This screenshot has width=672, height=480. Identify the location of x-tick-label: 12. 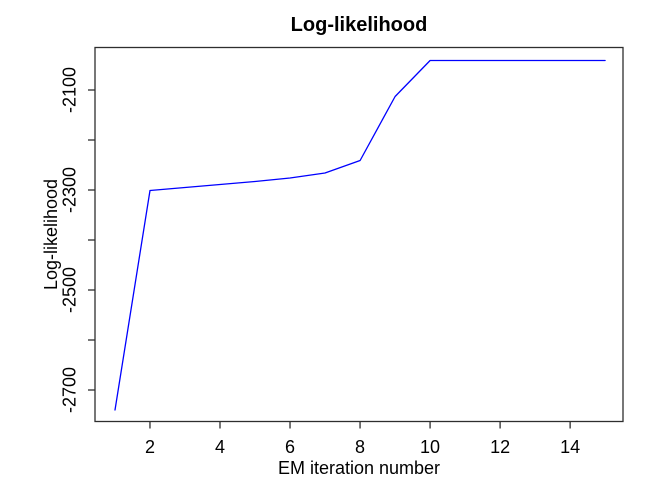
(500, 447).